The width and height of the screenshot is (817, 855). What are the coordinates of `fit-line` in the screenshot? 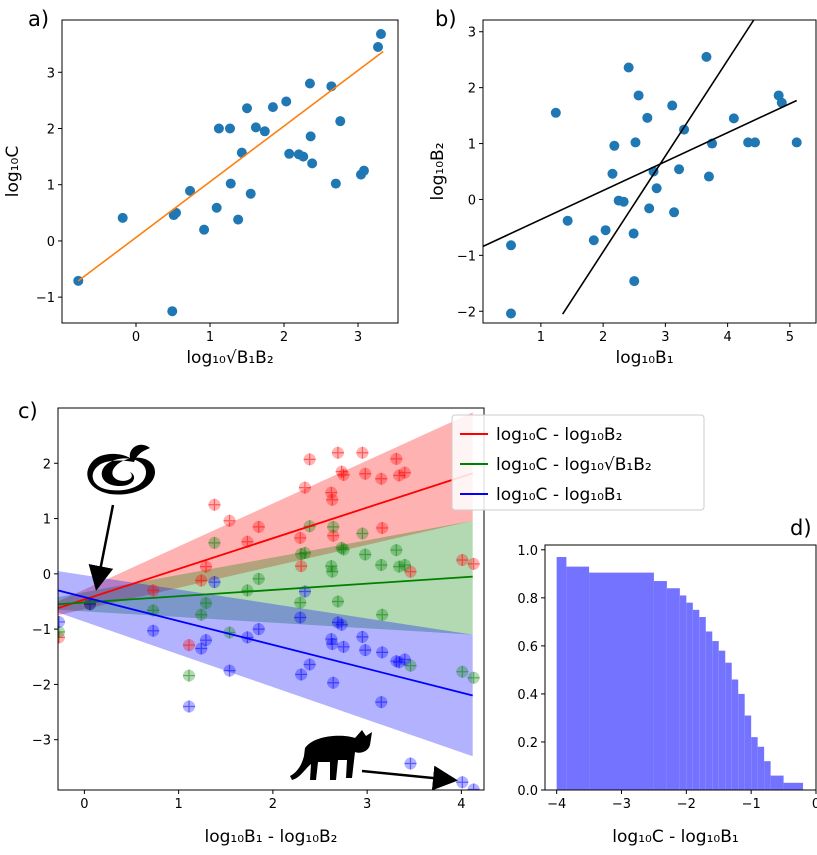 It's located at (265, 643).